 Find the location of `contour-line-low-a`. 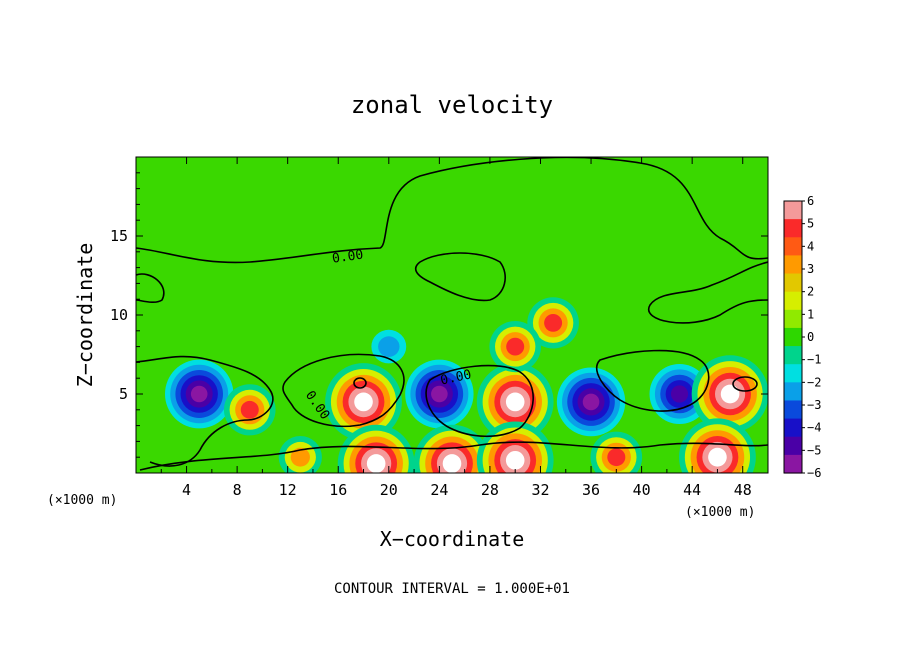

contour-line-low-a is located at coordinates (343, 390).